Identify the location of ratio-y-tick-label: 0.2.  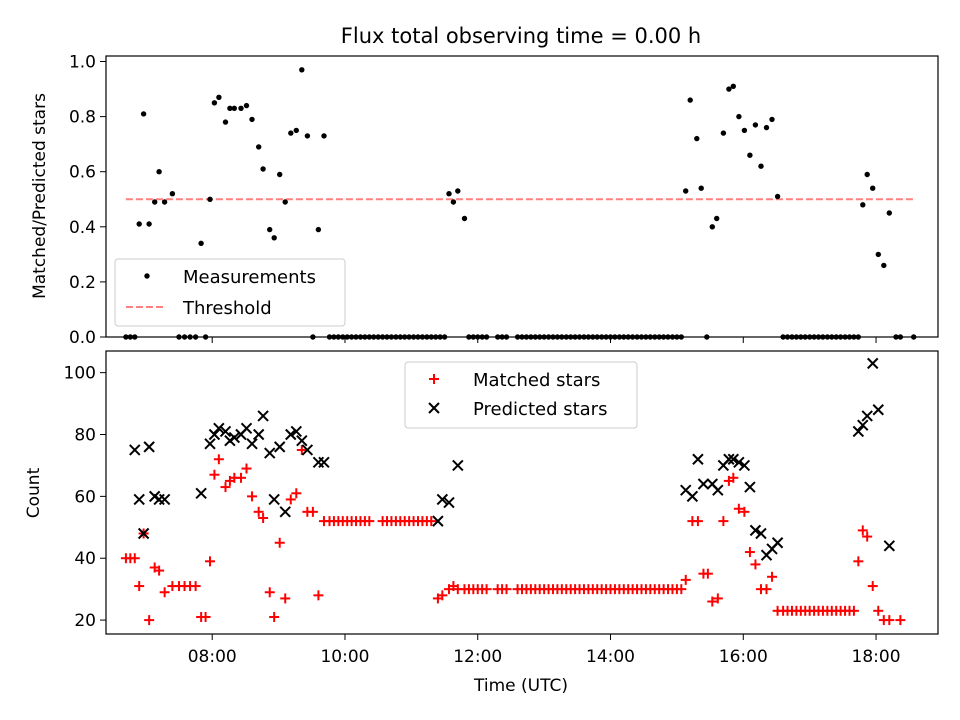
(82, 283).